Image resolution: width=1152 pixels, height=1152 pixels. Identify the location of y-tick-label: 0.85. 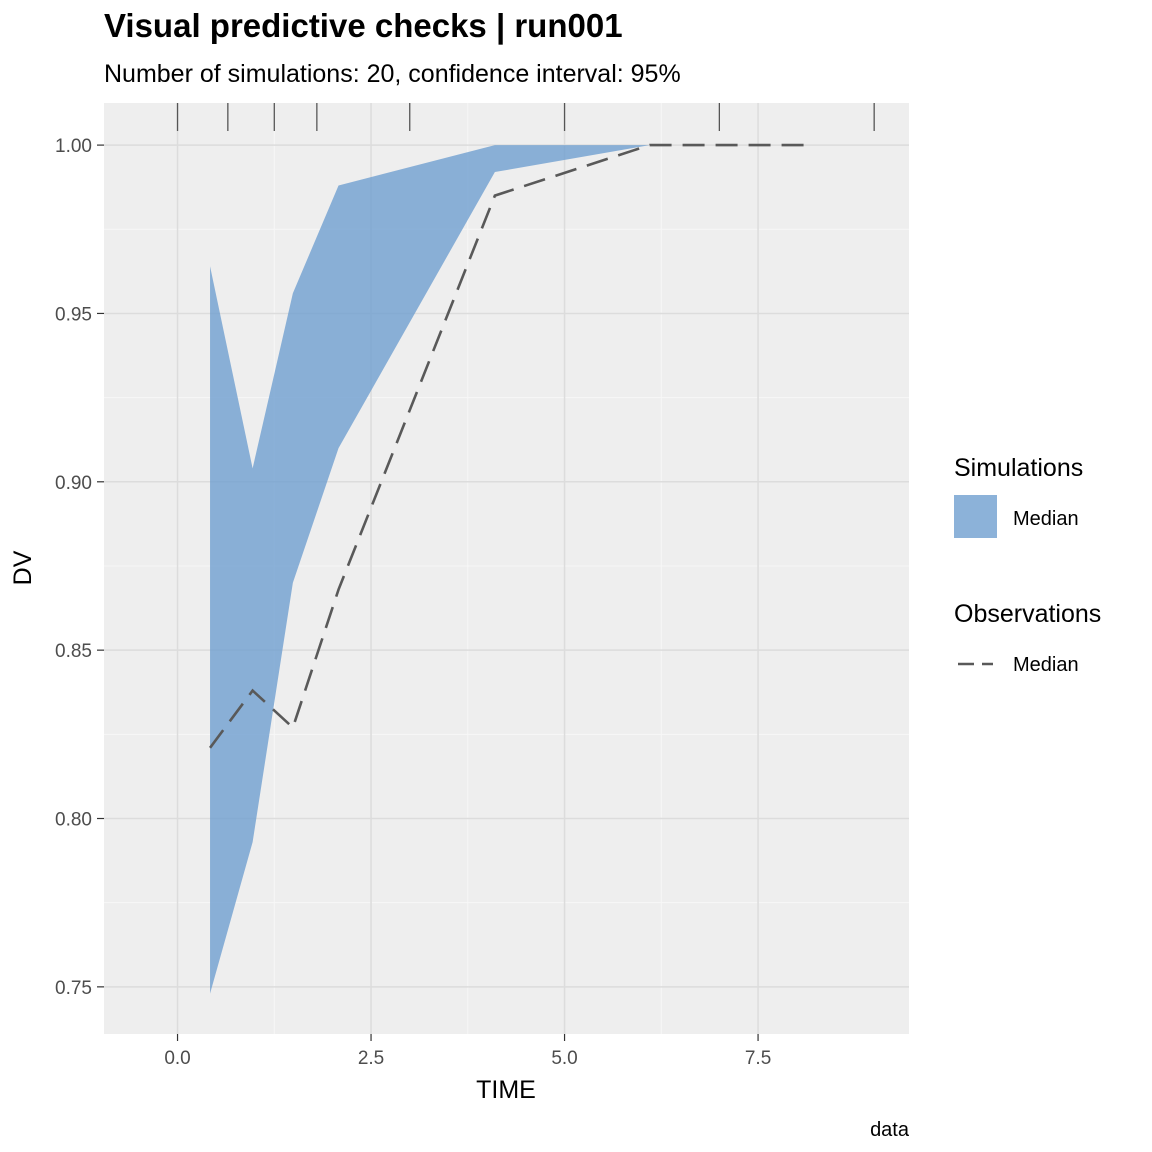
(73, 651).